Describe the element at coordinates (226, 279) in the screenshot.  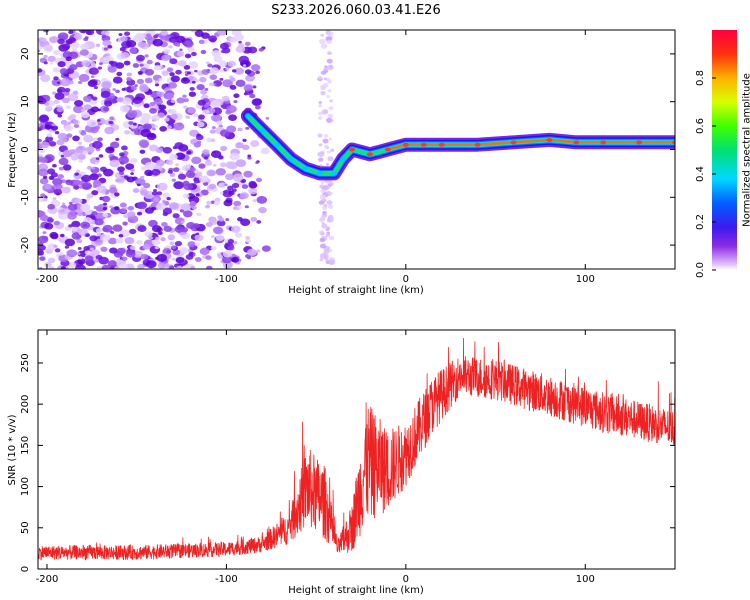
I see `spectrogram-x-tick-label: -100` at that location.